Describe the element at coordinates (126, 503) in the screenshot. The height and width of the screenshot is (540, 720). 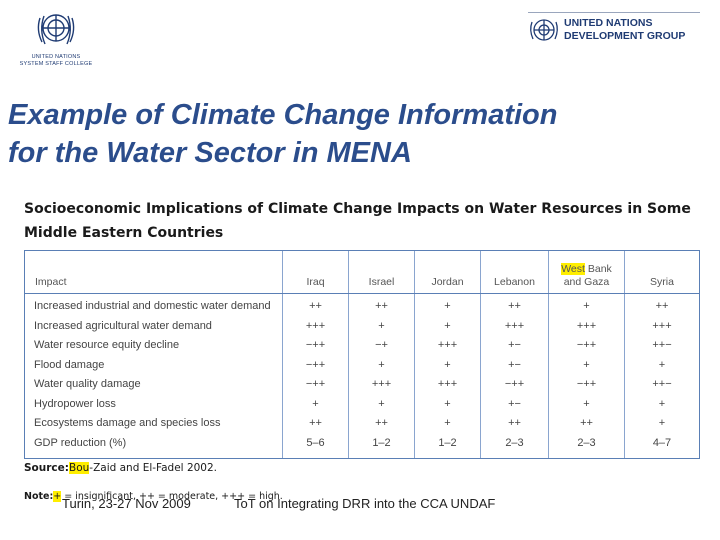
I see `footer-left: Turin, 23-27 Nov 2009` at that location.